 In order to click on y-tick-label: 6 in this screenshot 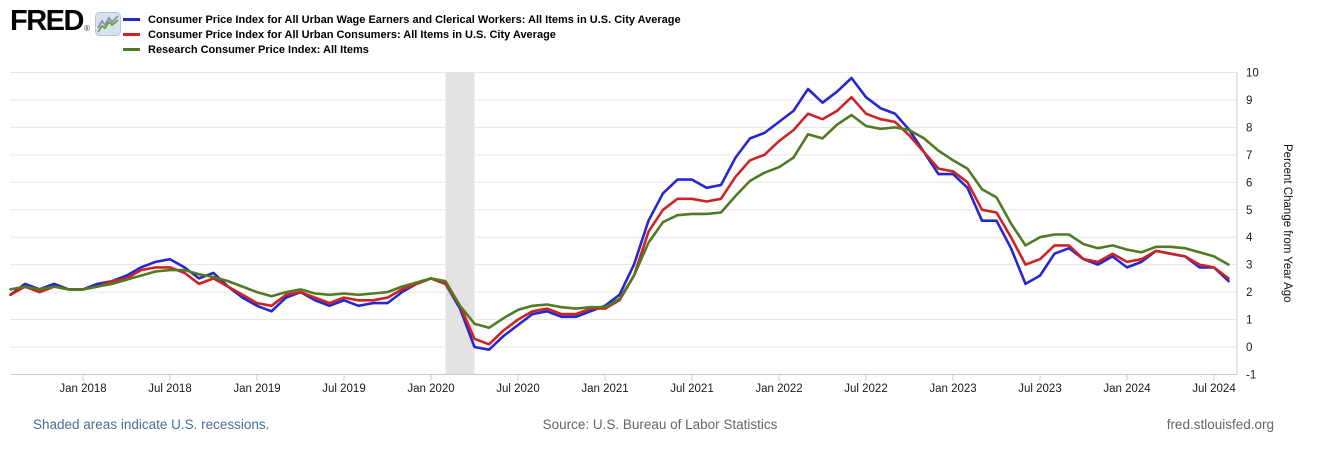, I will do `click(1249, 183)`.